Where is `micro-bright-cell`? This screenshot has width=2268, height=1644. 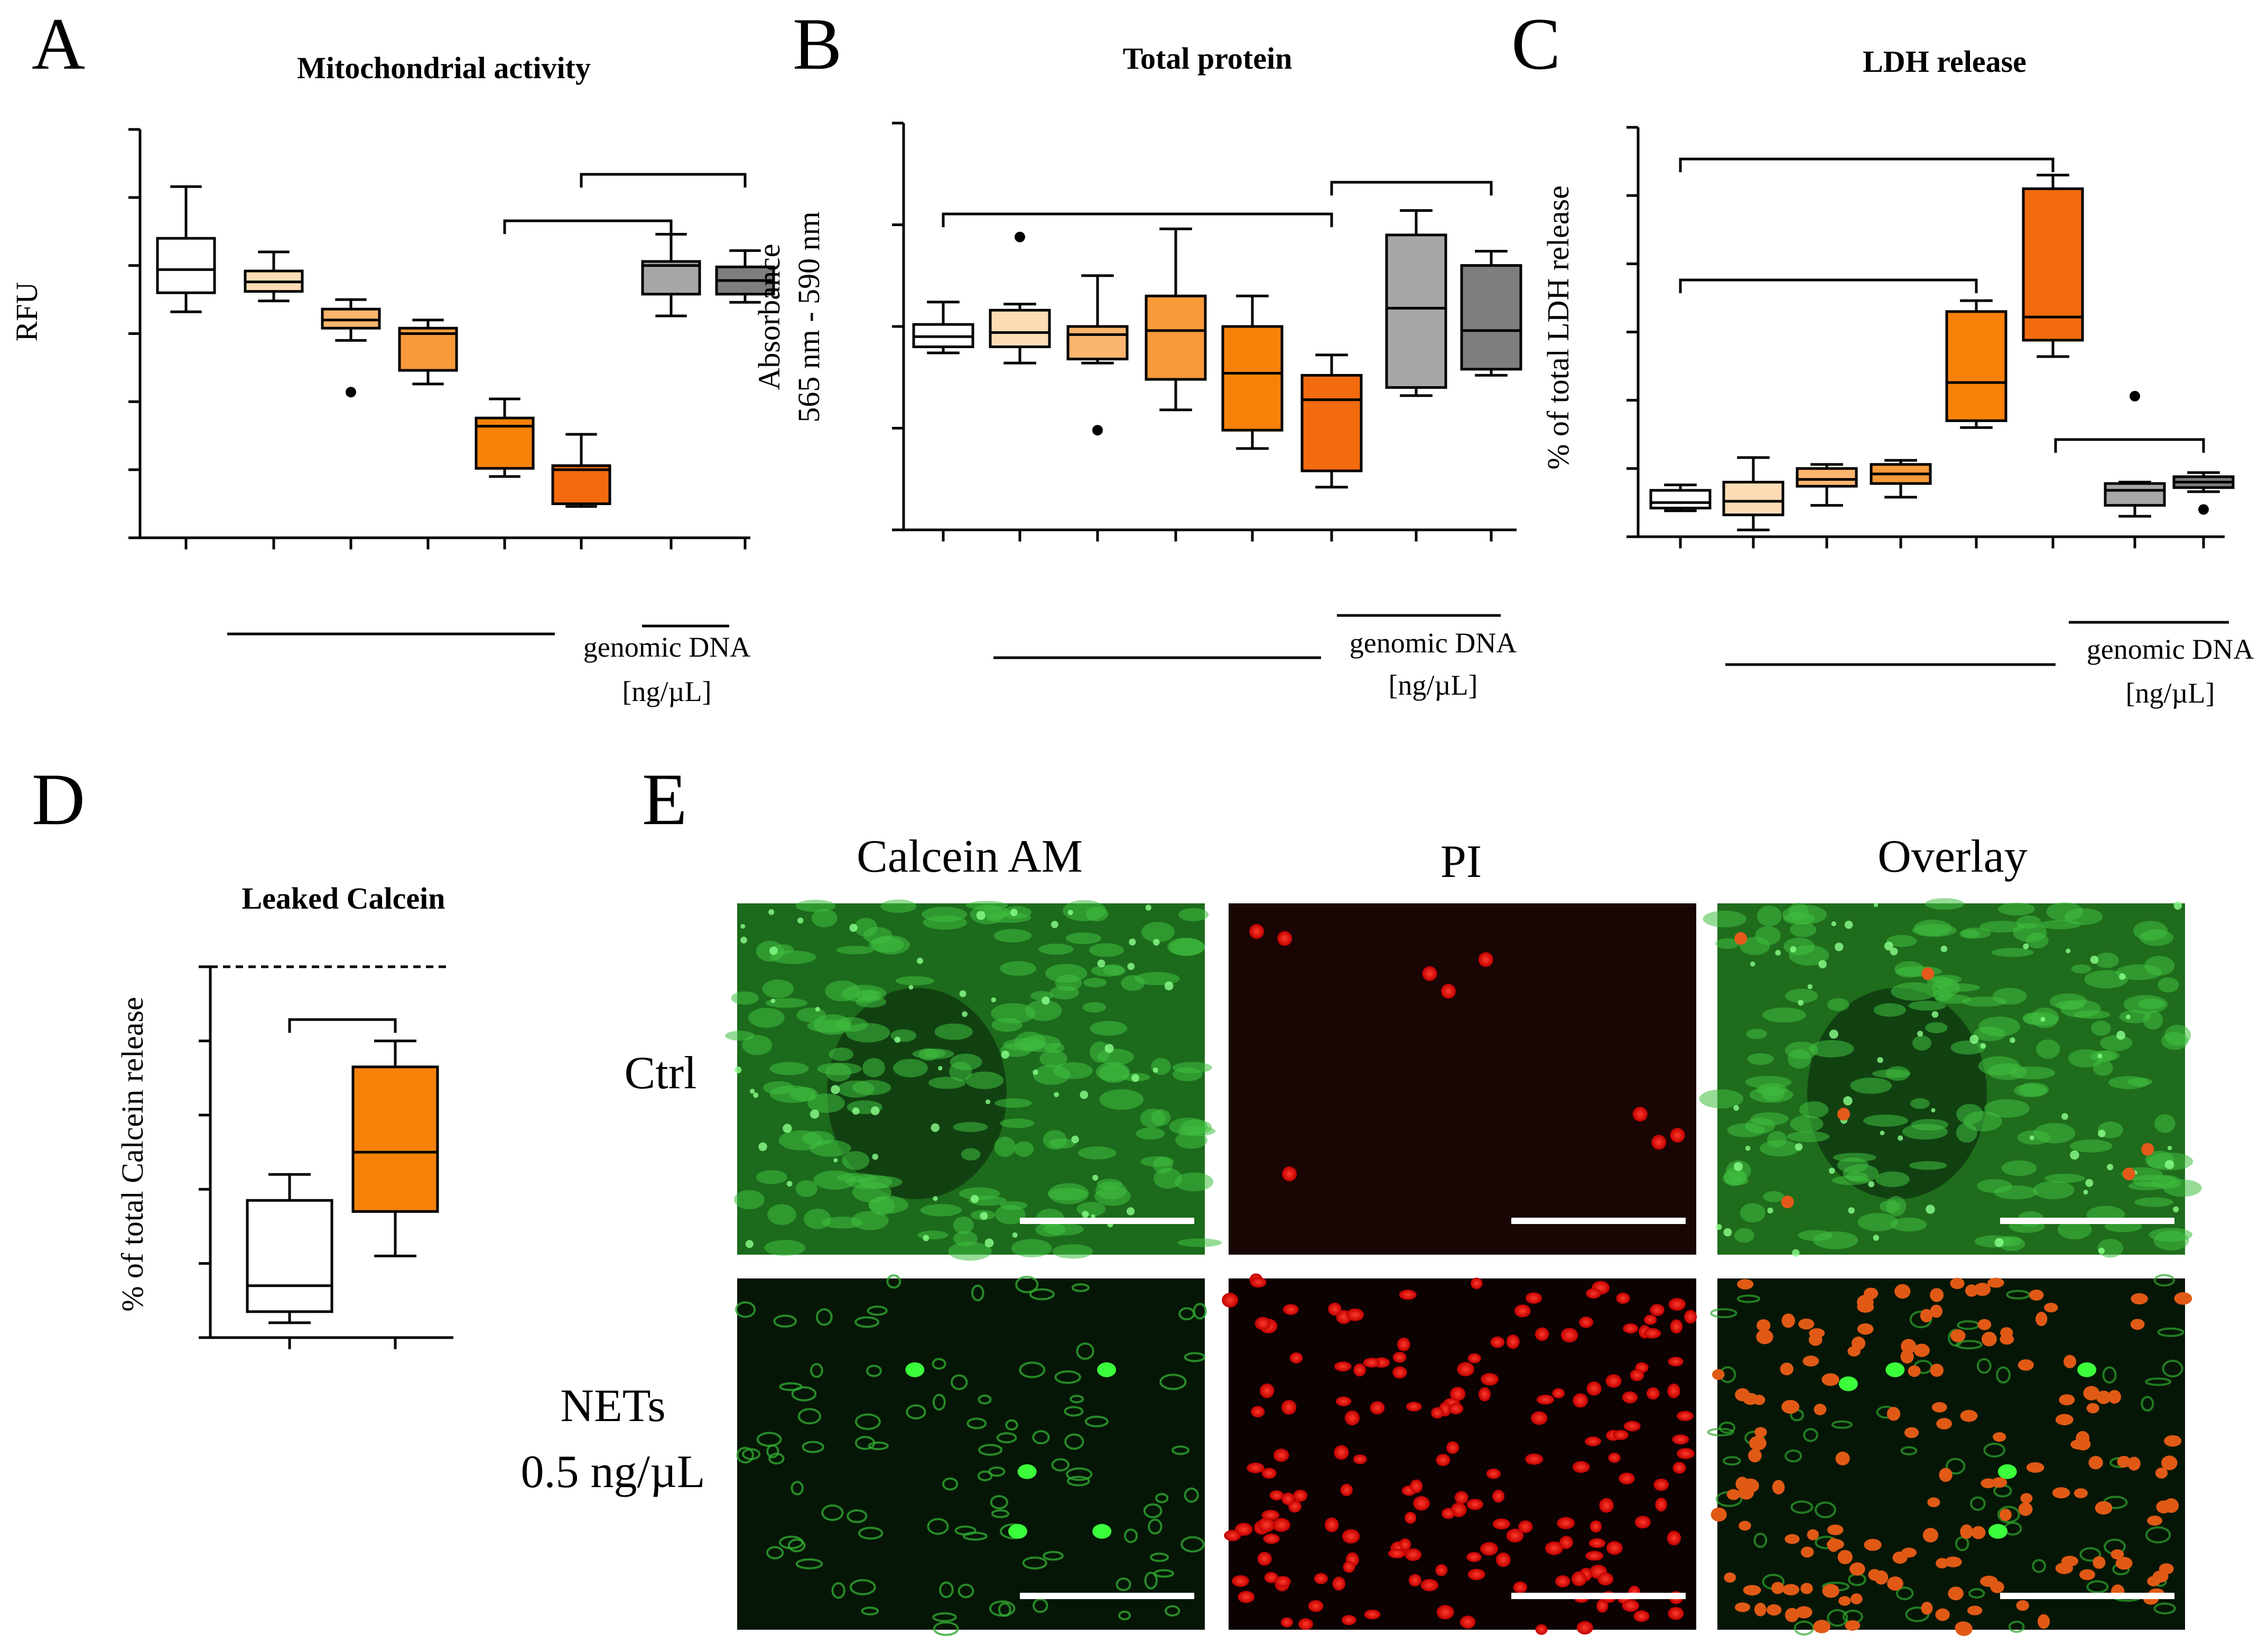 micro-bright-cell is located at coordinates (1997, 1531).